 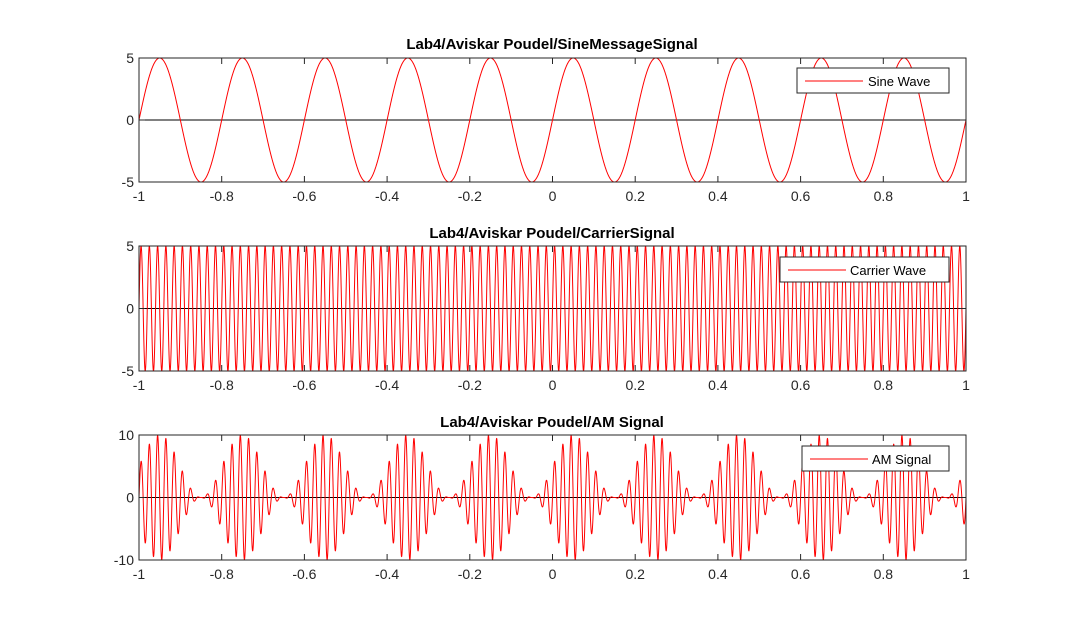 I want to click on legend: AM Signal, so click(x=875, y=458).